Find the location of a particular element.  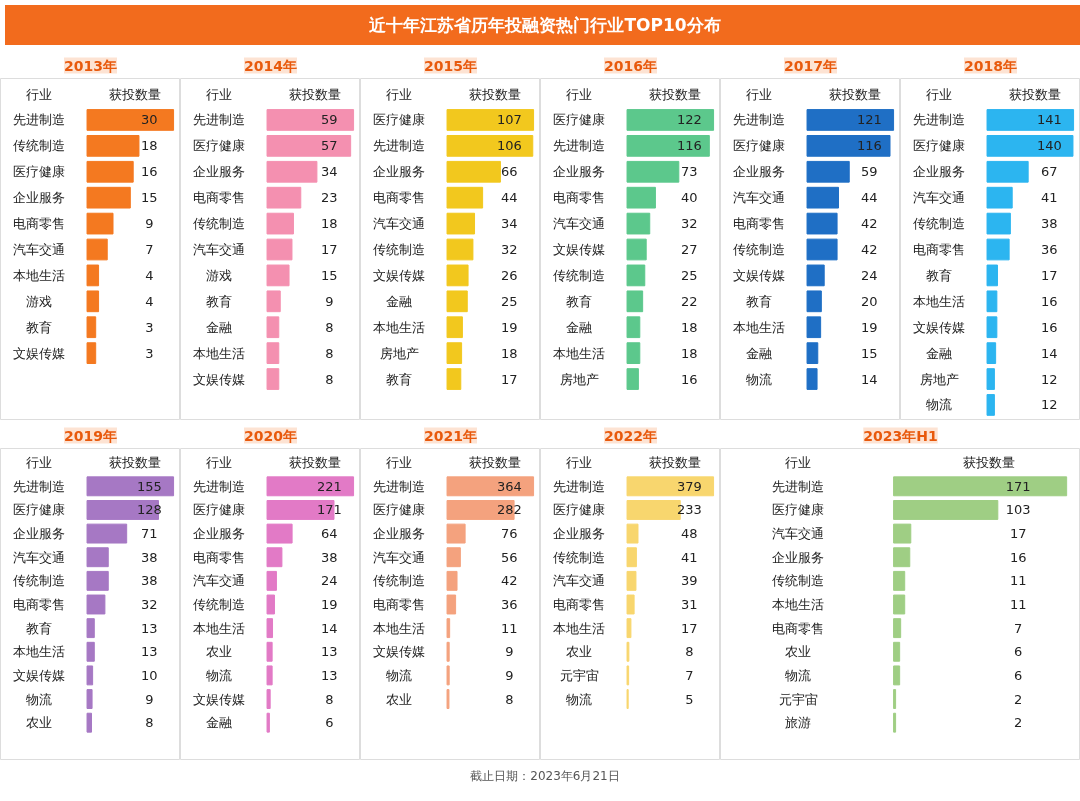

data-label: 48 is located at coordinates (689, 534).